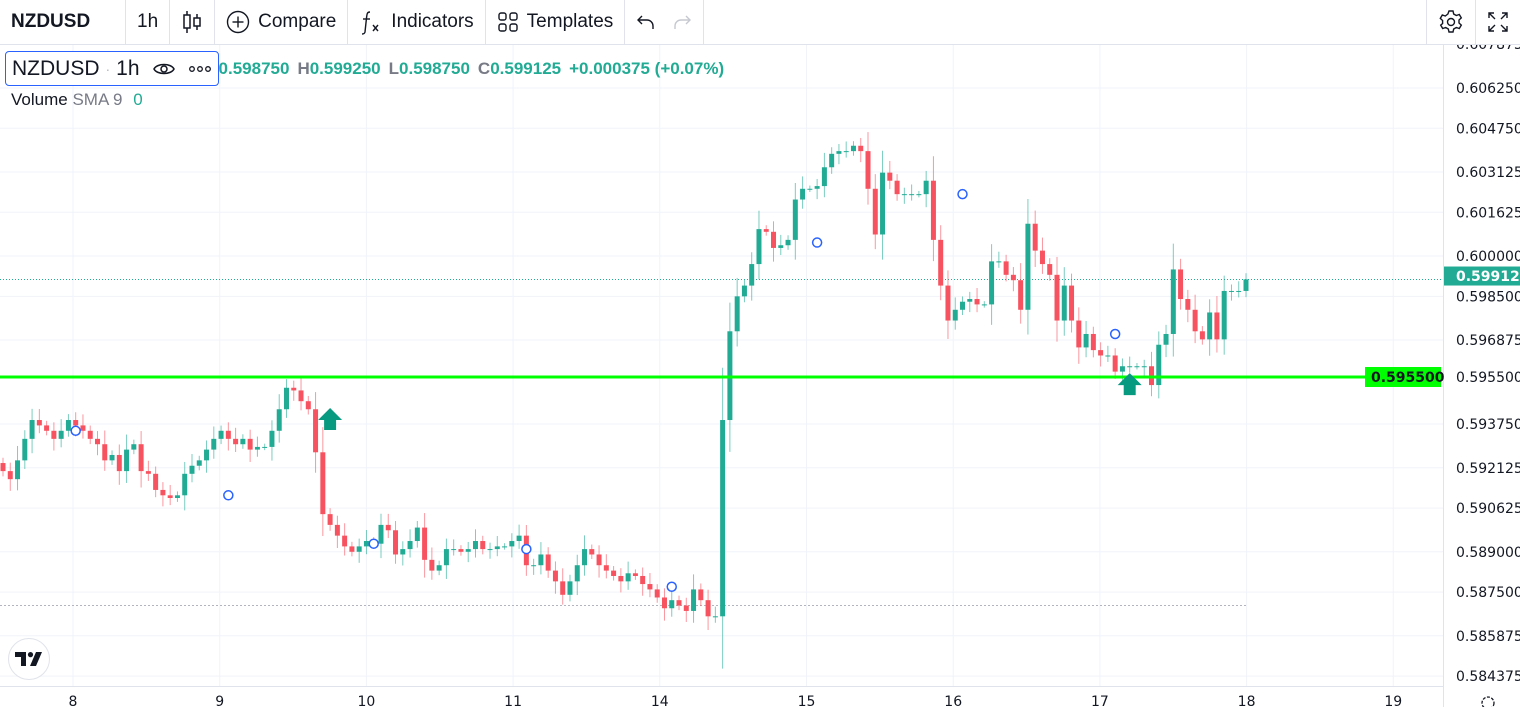 This screenshot has width=1520, height=707. What do you see at coordinates (1481, 376) in the screenshot?
I see `price-axis` at bounding box center [1481, 376].